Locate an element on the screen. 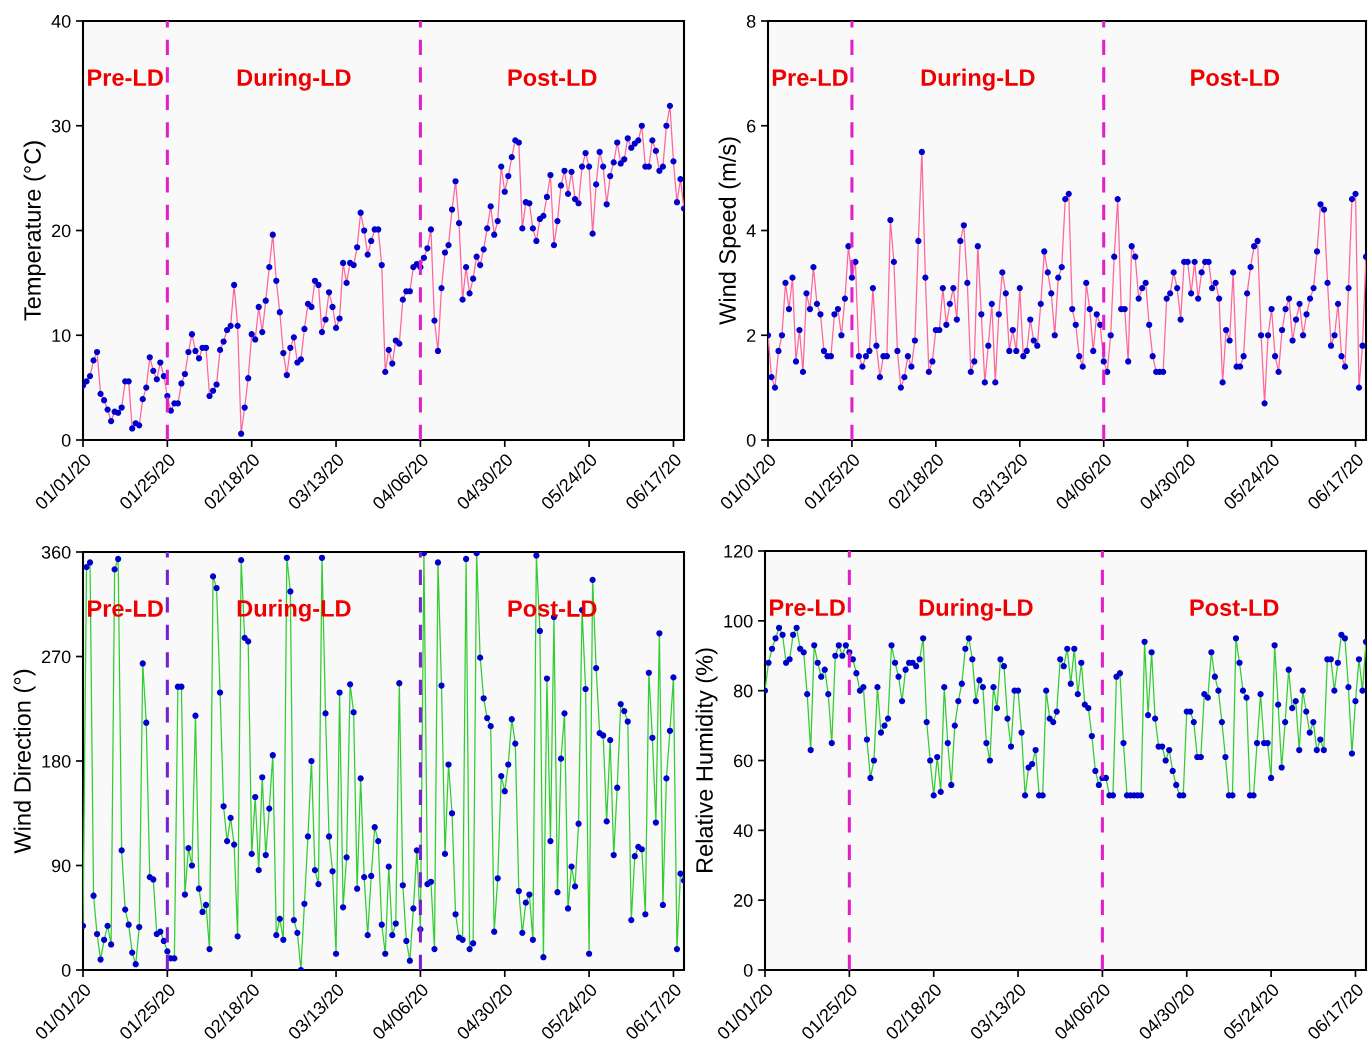  y-tick-label: 6 is located at coordinates (751, 126).